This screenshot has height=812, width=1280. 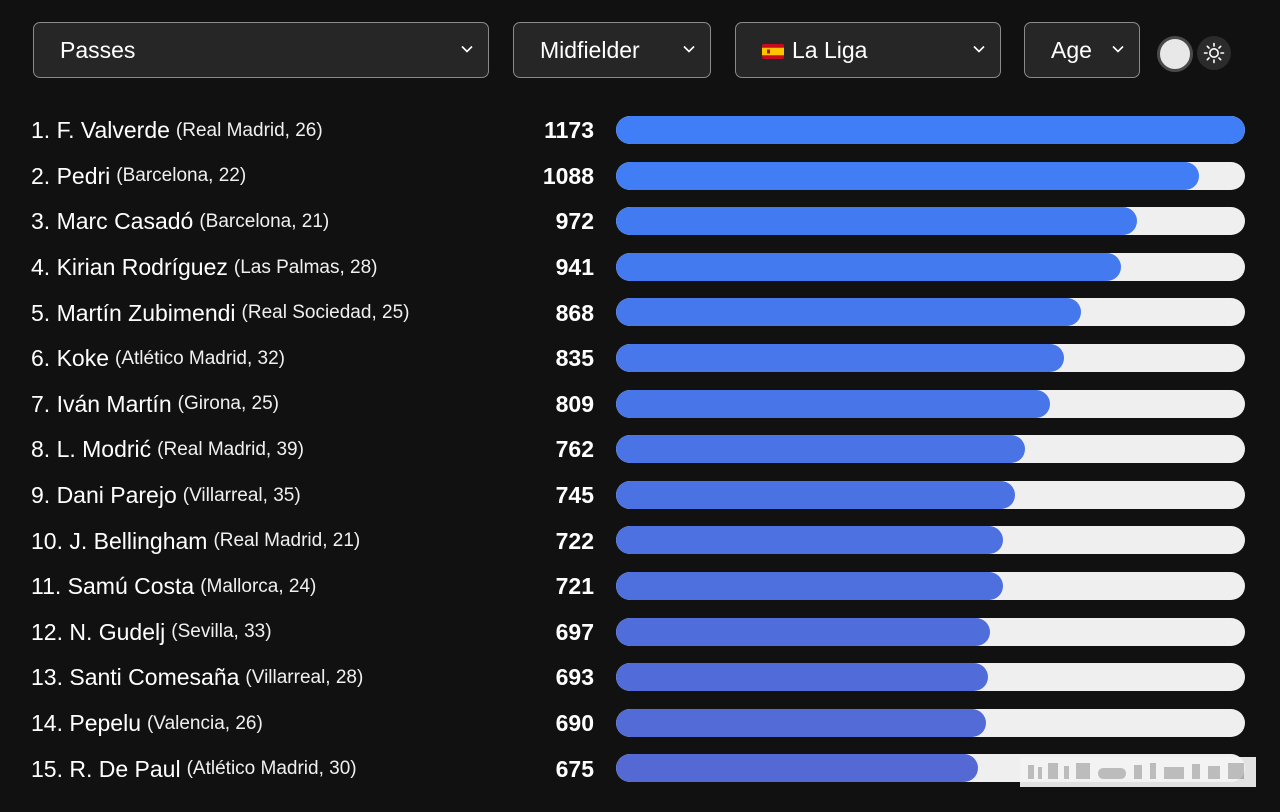 I want to click on player-club-age: (Villarreal, 35), so click(x=241, y=495).